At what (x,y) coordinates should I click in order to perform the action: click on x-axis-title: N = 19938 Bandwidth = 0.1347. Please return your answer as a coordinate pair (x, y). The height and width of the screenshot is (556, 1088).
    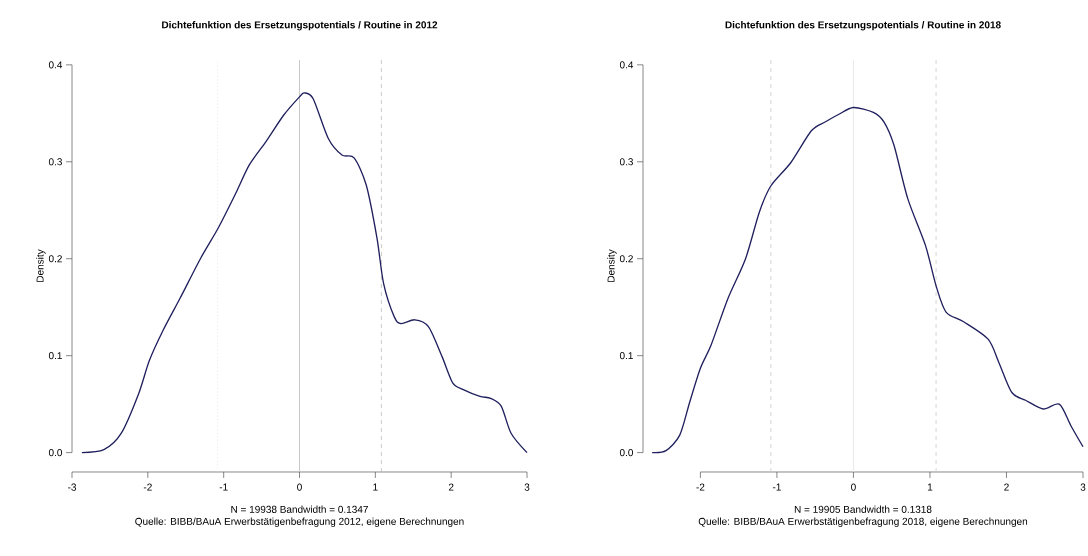
    Looking at the image, I should click on (299, 509).